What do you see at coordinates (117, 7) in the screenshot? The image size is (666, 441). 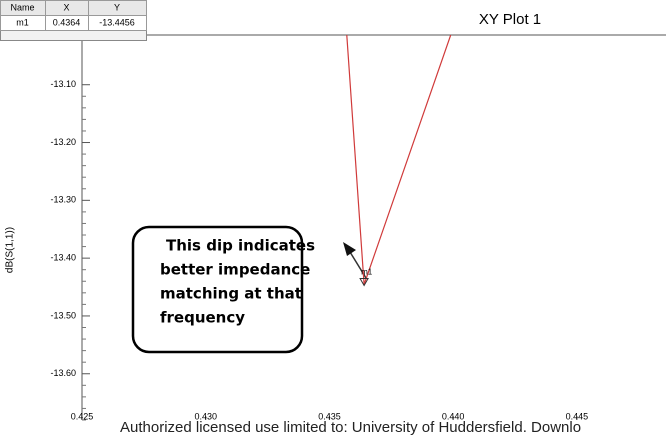 I see `table-text: Y` at bounding box center [117, 7].